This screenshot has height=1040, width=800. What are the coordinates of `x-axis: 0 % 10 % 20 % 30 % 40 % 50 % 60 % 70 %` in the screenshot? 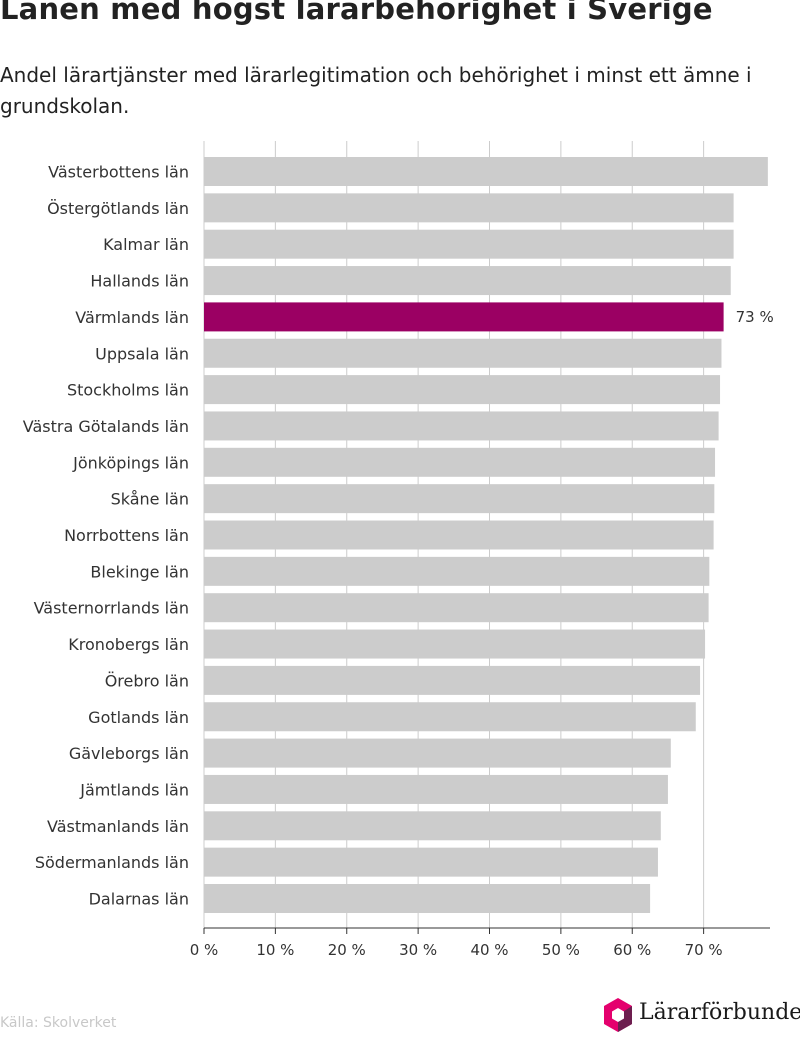 It's located at (480, 943).